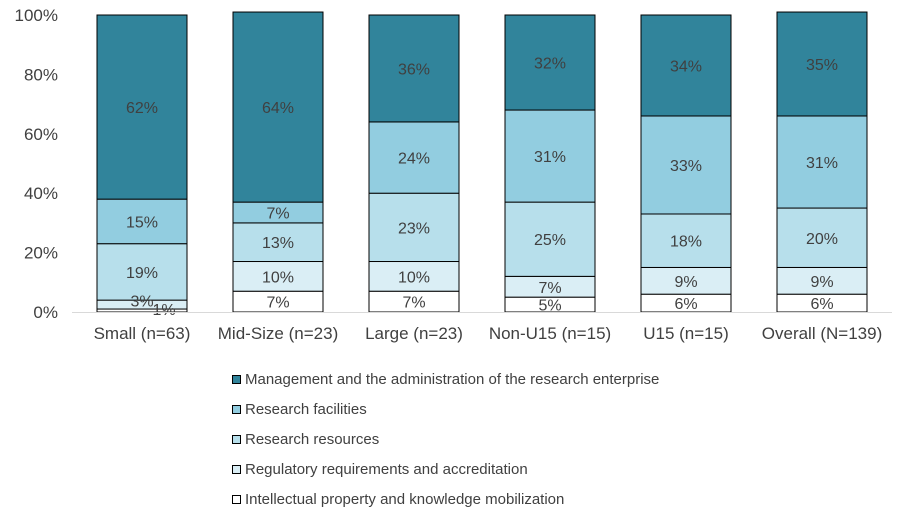 Image resolution: width=912 pixels, height=514 pixels. Describe the element at coordinates (41, 134) in the screenshot. I see `y-tick-label: 60%` at that location.